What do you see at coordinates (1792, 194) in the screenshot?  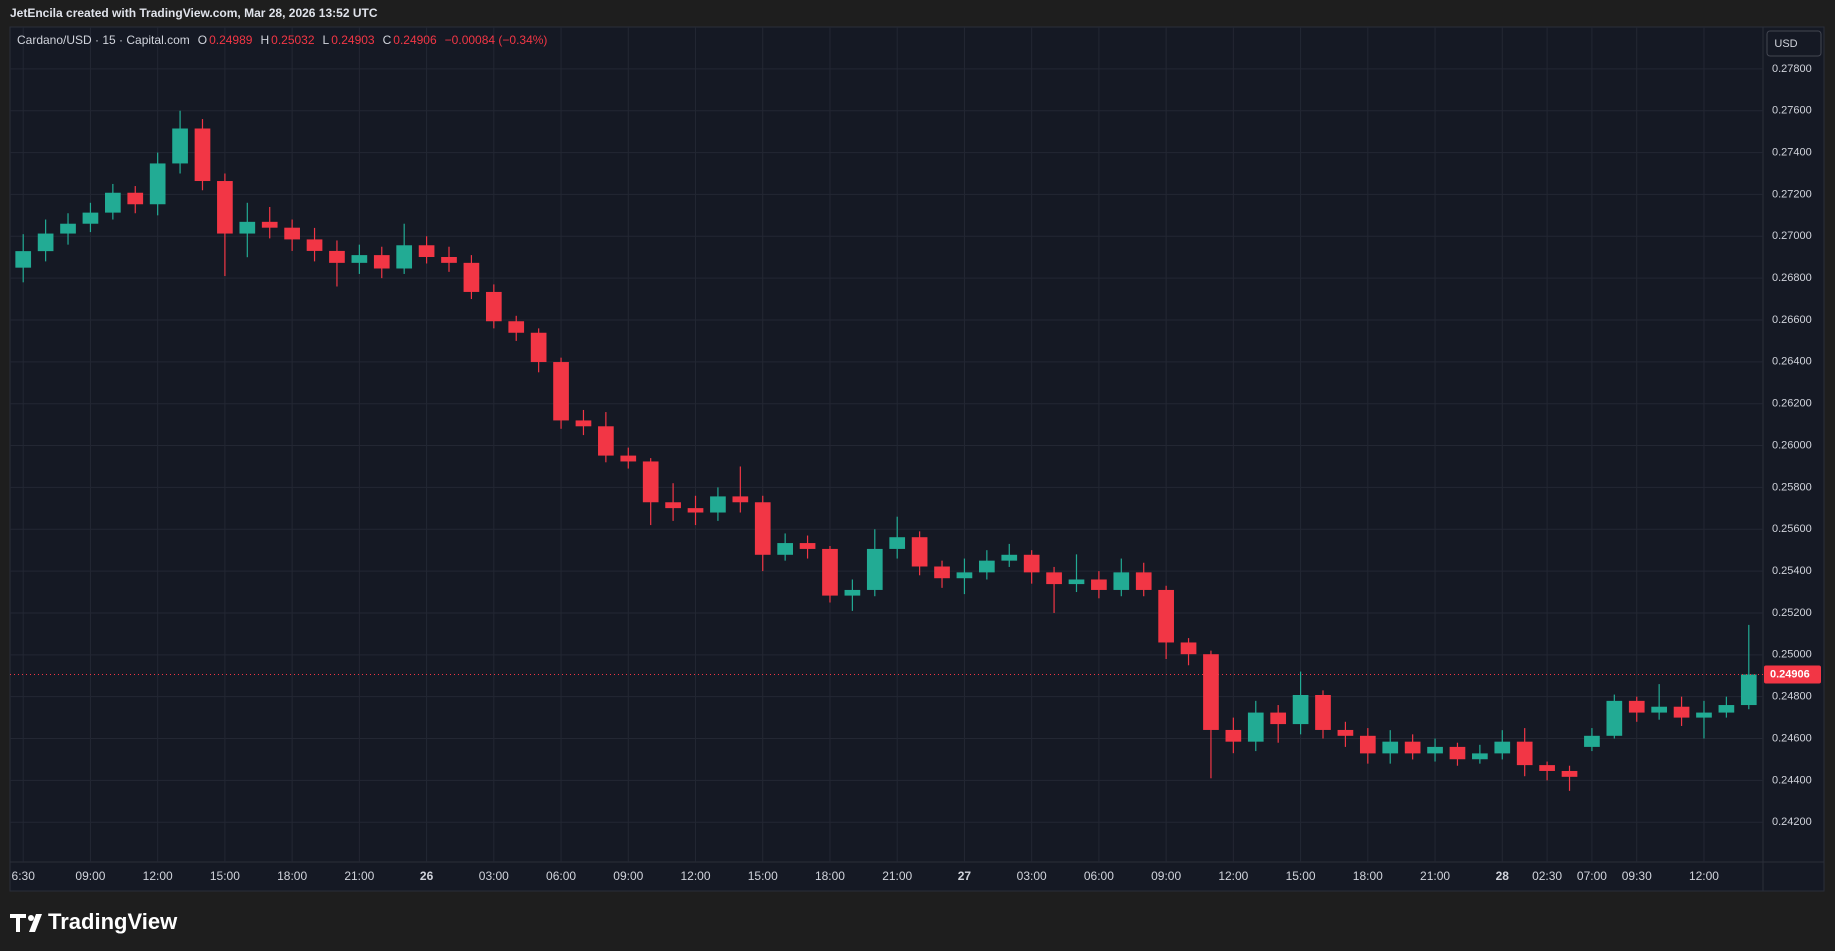 I see `y-tick-label: 0.27200` at bounding box center [1792, 194].